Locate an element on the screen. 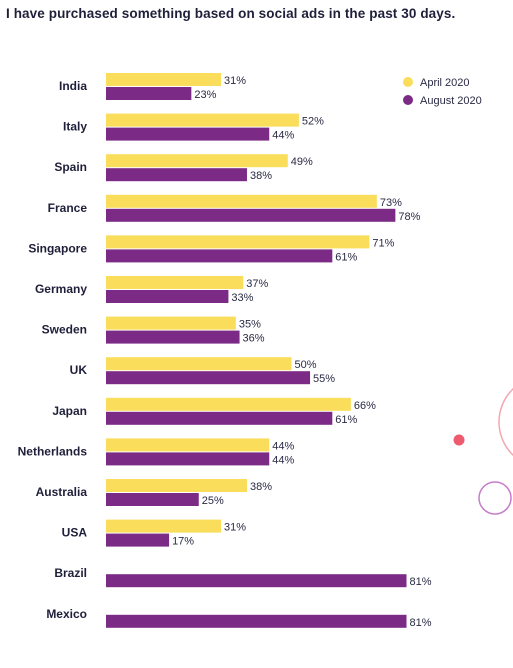  legend: April 2020 August 2020 is located at coordinates (442, 92).